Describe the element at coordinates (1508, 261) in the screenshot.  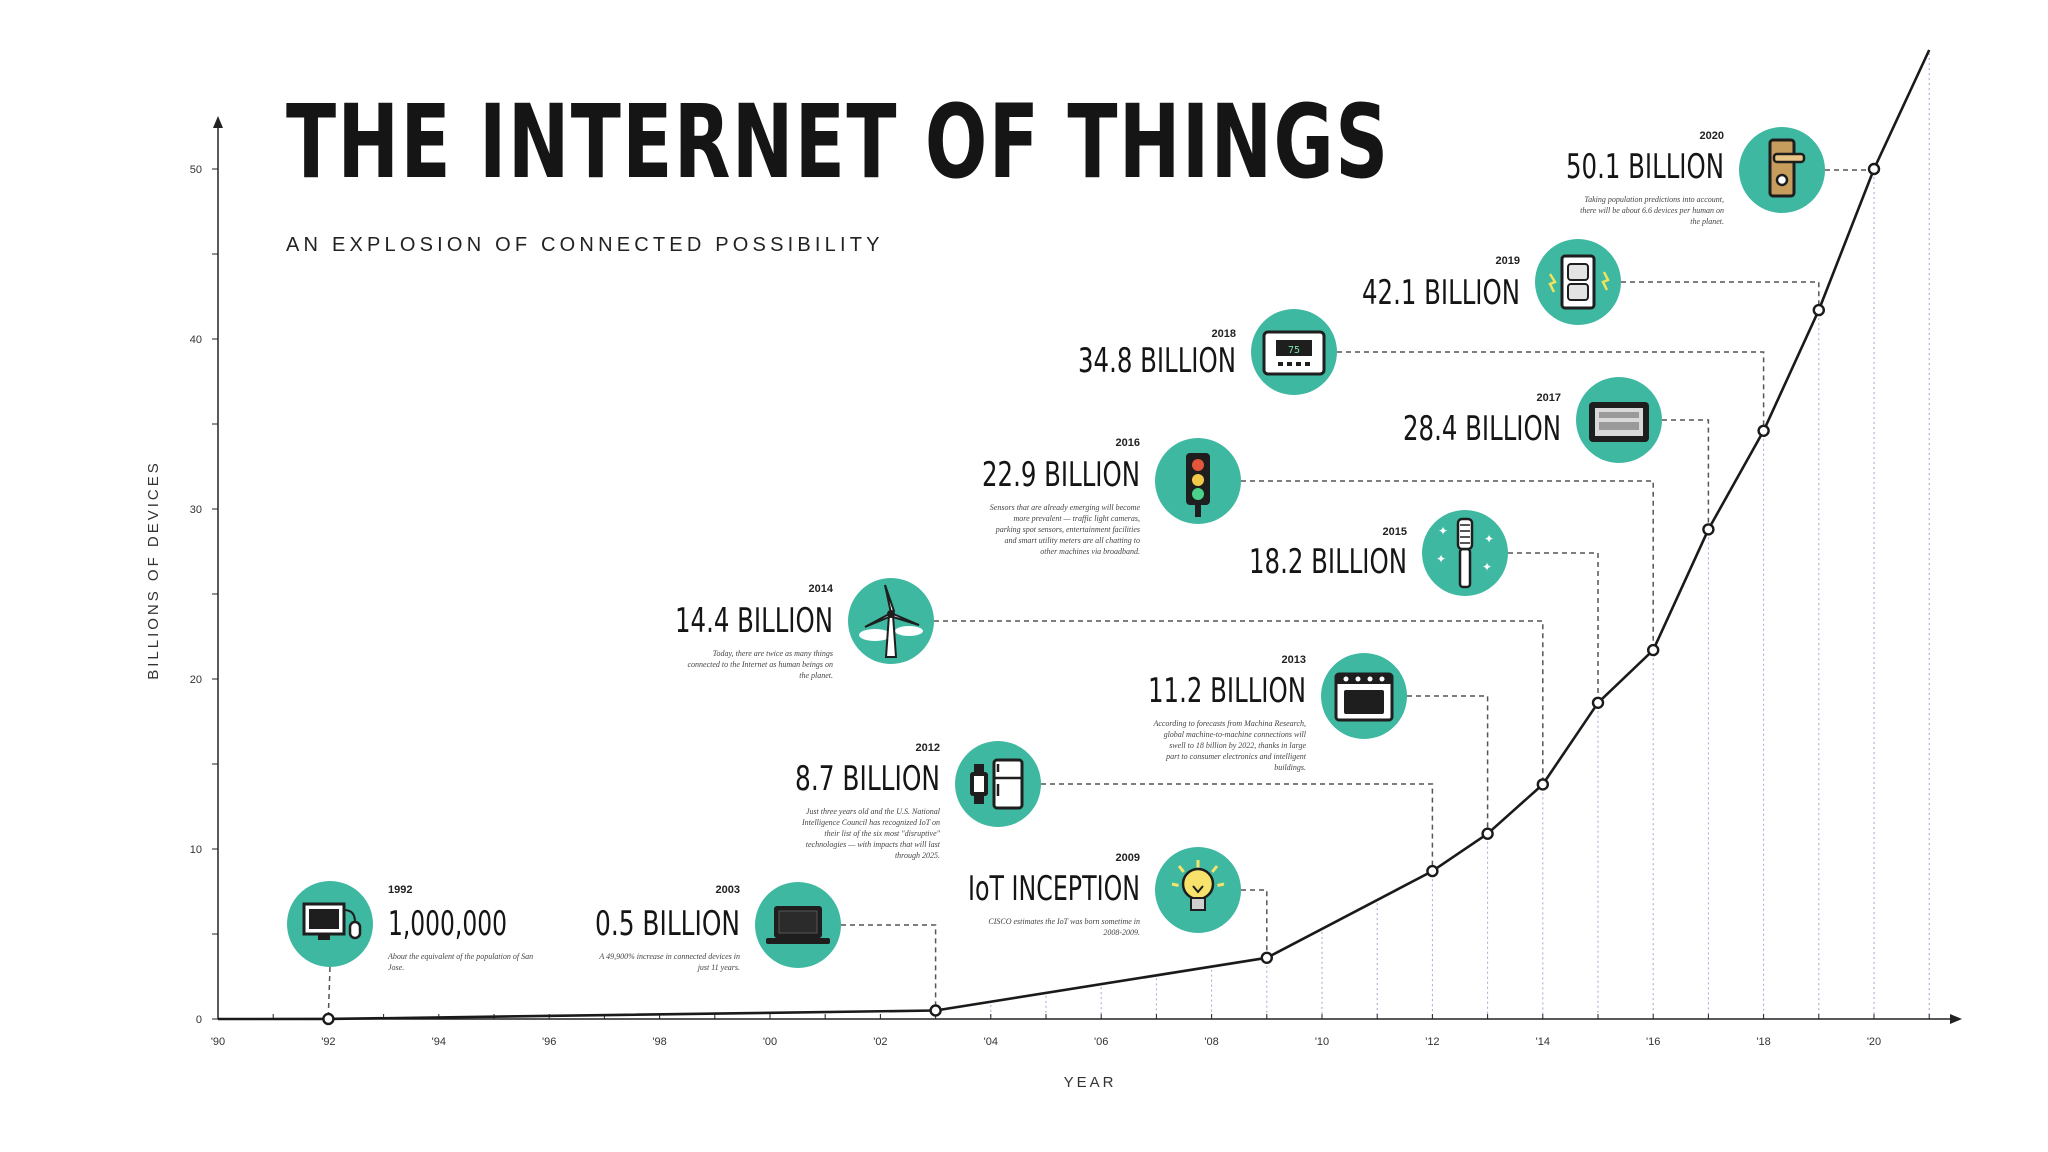
I see `callout-year: 2019` at that location.